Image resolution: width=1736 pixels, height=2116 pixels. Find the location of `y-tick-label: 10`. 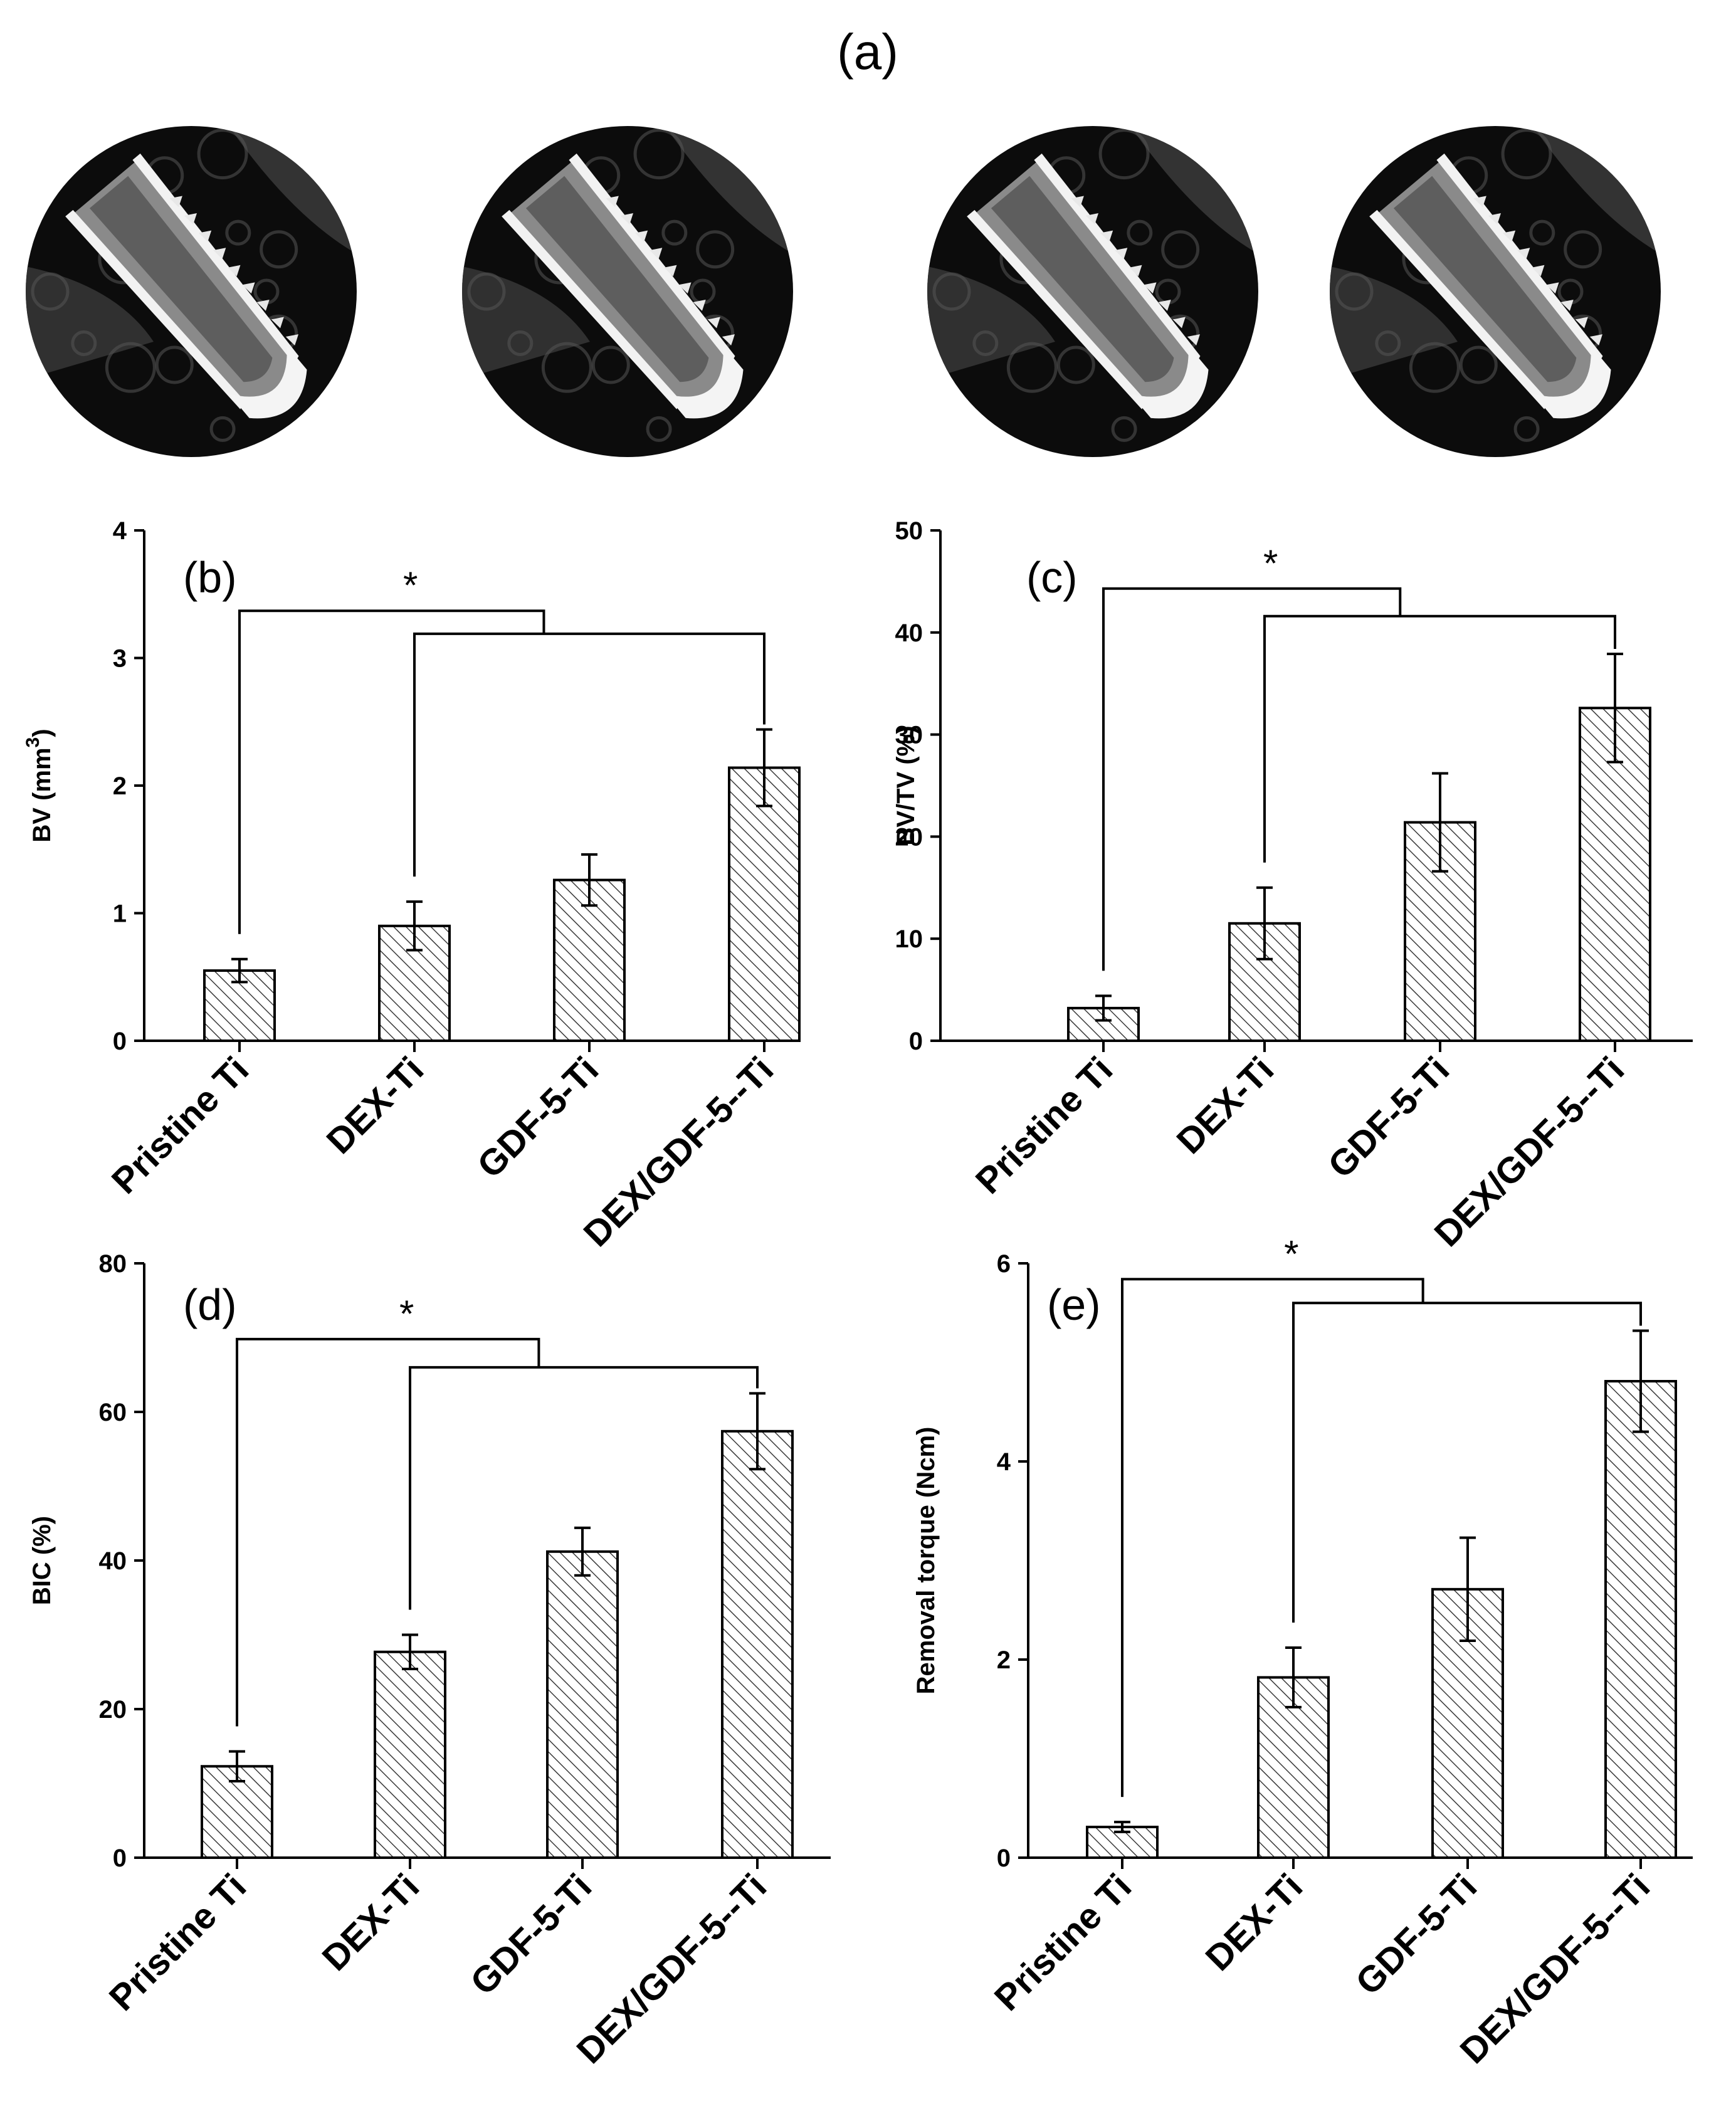

y-tick-label: 10 is located at coordinates (909, 939).